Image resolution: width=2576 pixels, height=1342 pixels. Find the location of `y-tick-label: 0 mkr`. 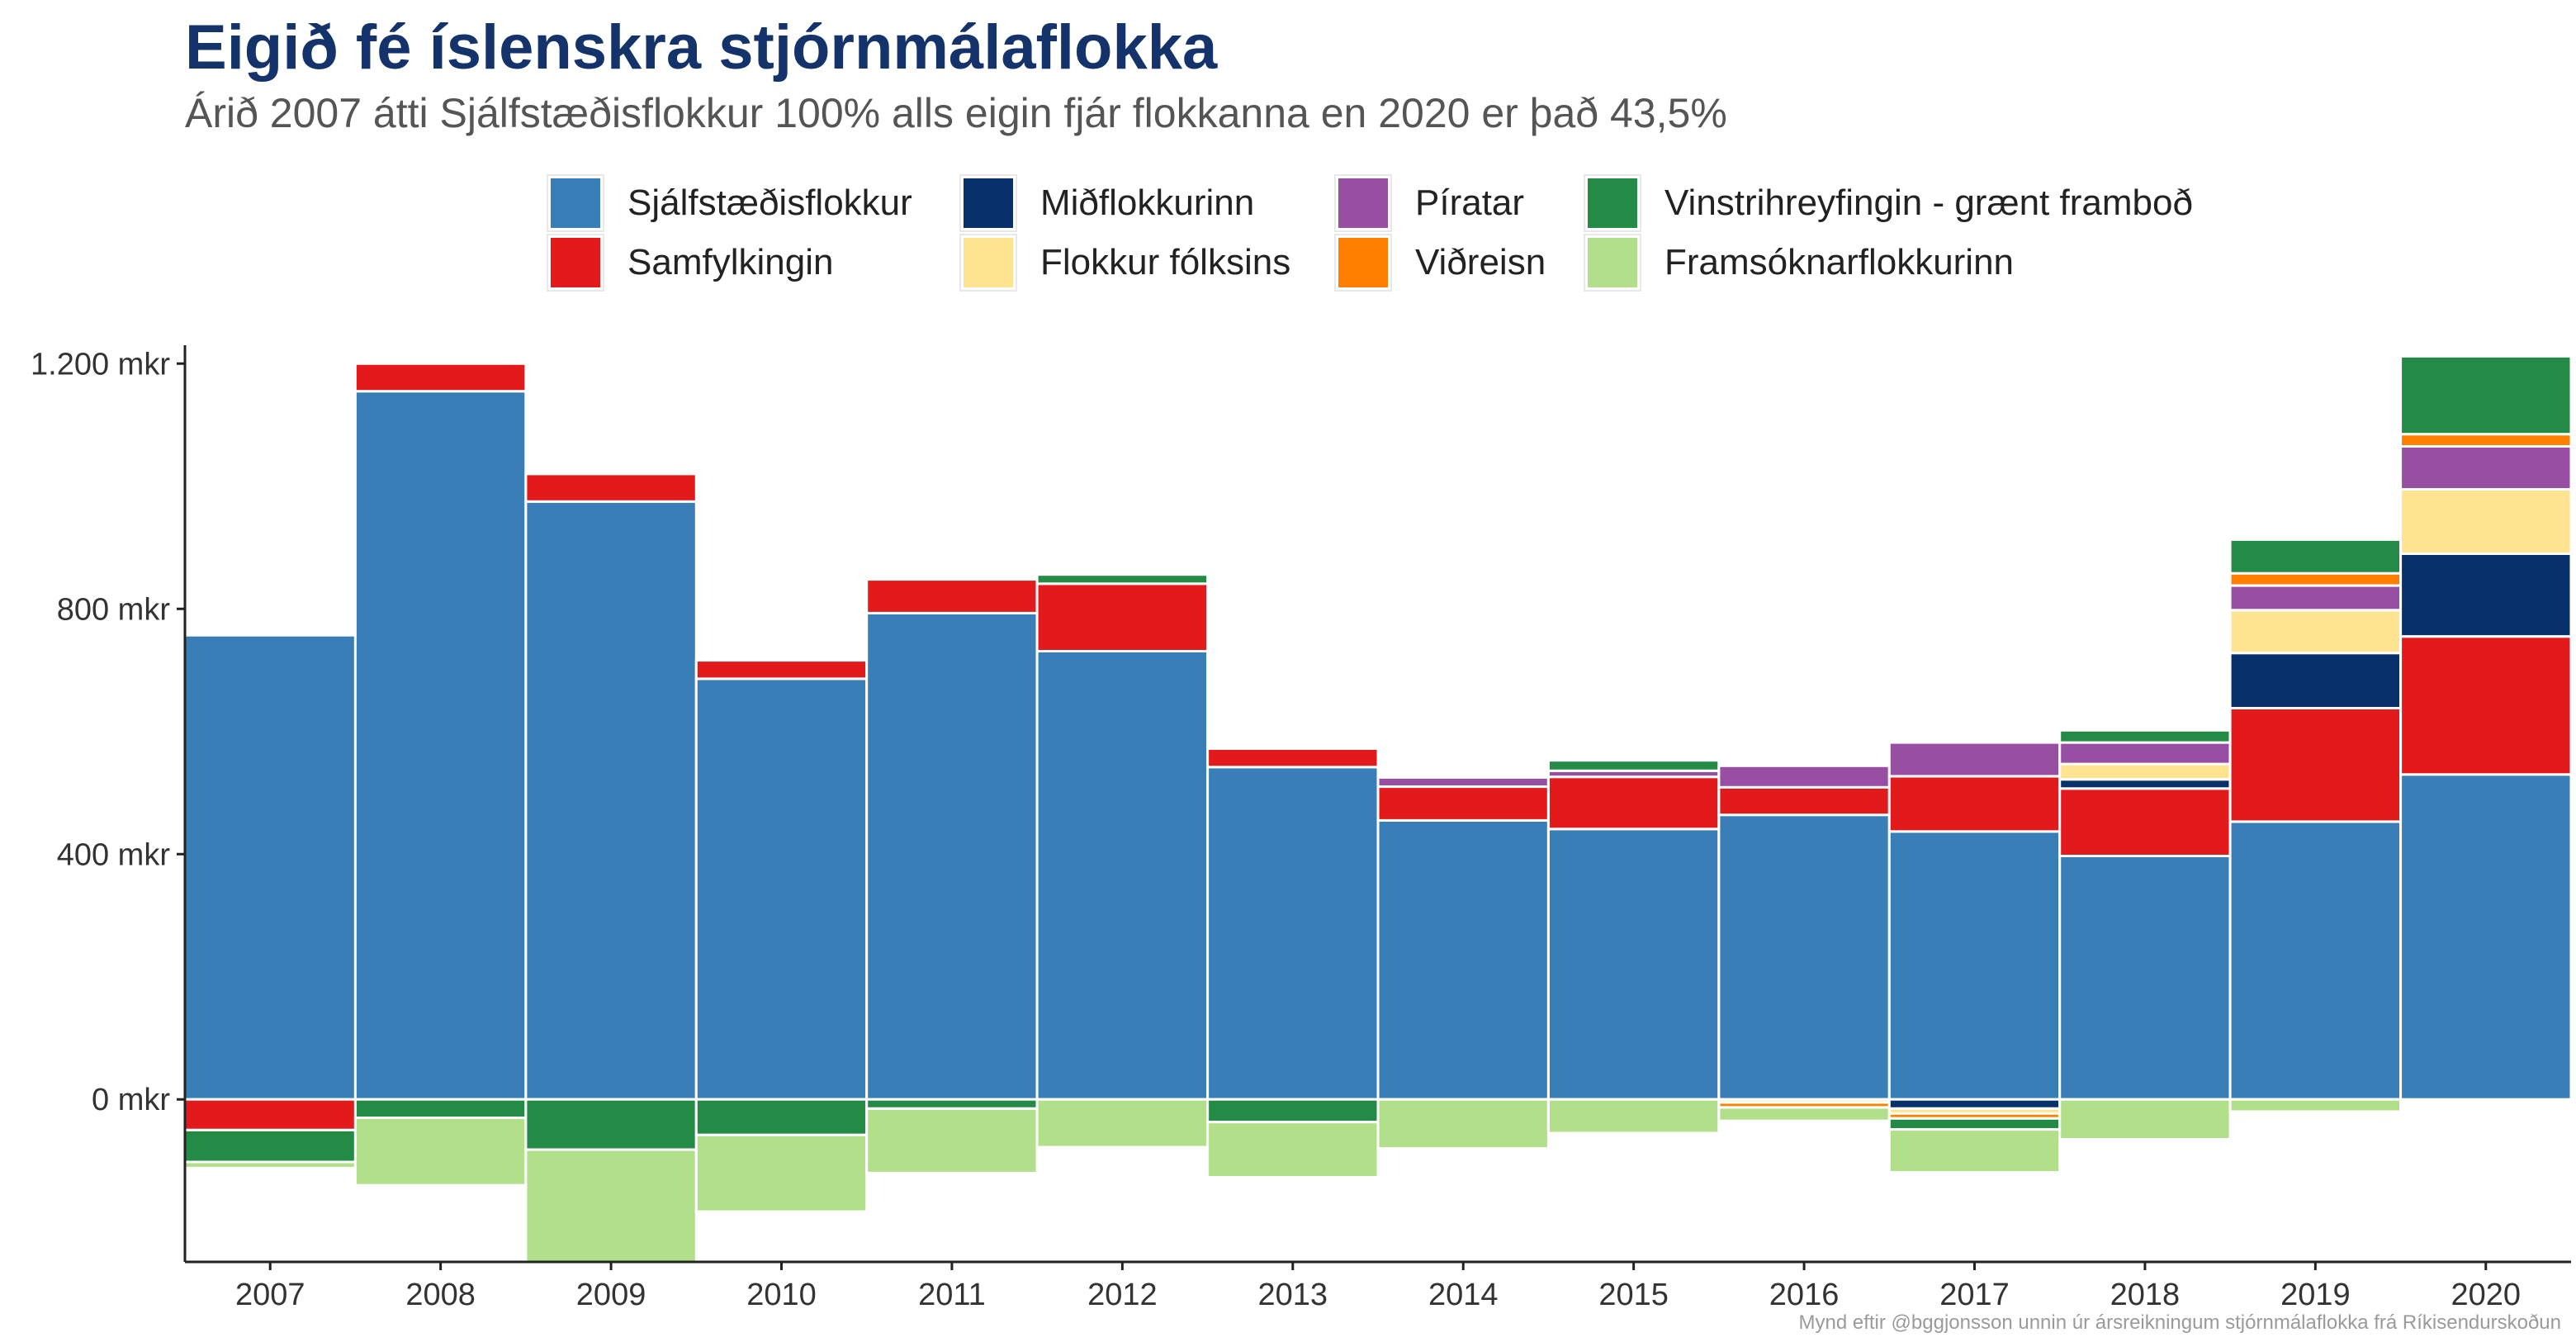

y-tick-label: 0 mkr is located at coordinates (131, 1100).